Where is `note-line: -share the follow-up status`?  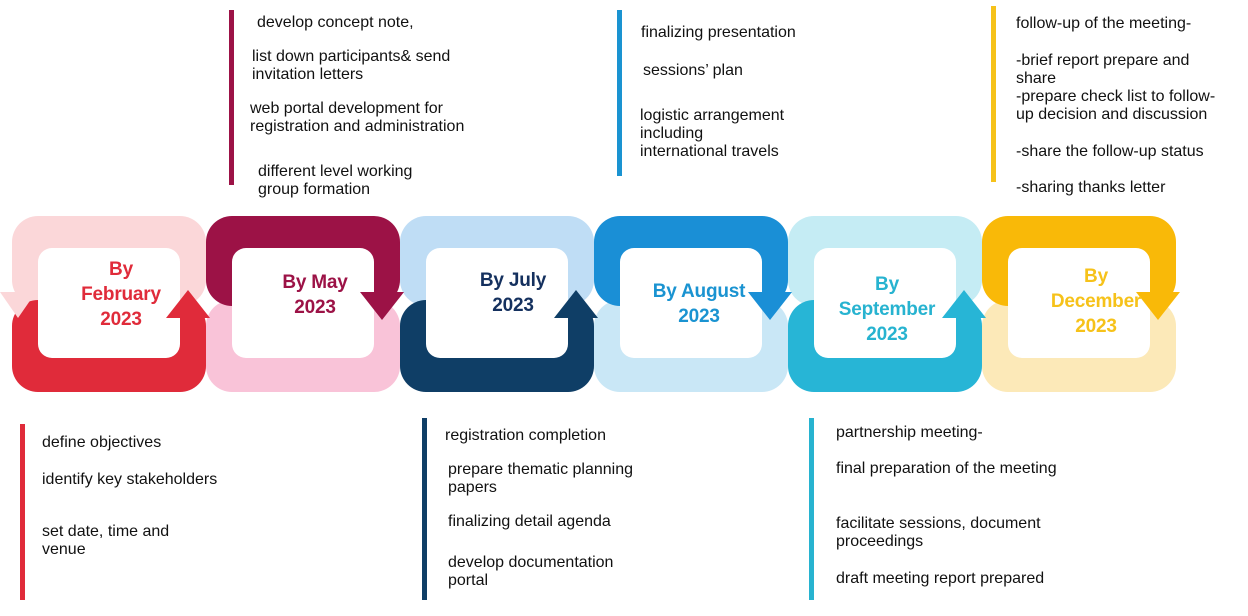 note-line: -share the follow-up status is located at coordinates (1110, 151).